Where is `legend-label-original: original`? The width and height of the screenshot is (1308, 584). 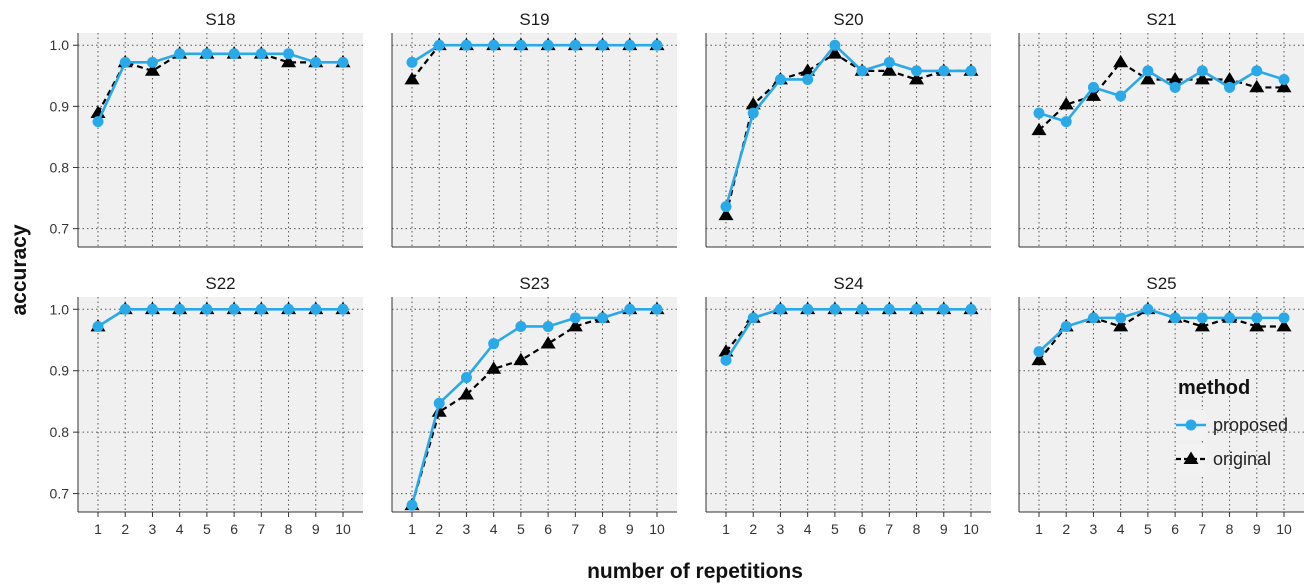 legend-label-original: original is located at coordinates (1242, 459).